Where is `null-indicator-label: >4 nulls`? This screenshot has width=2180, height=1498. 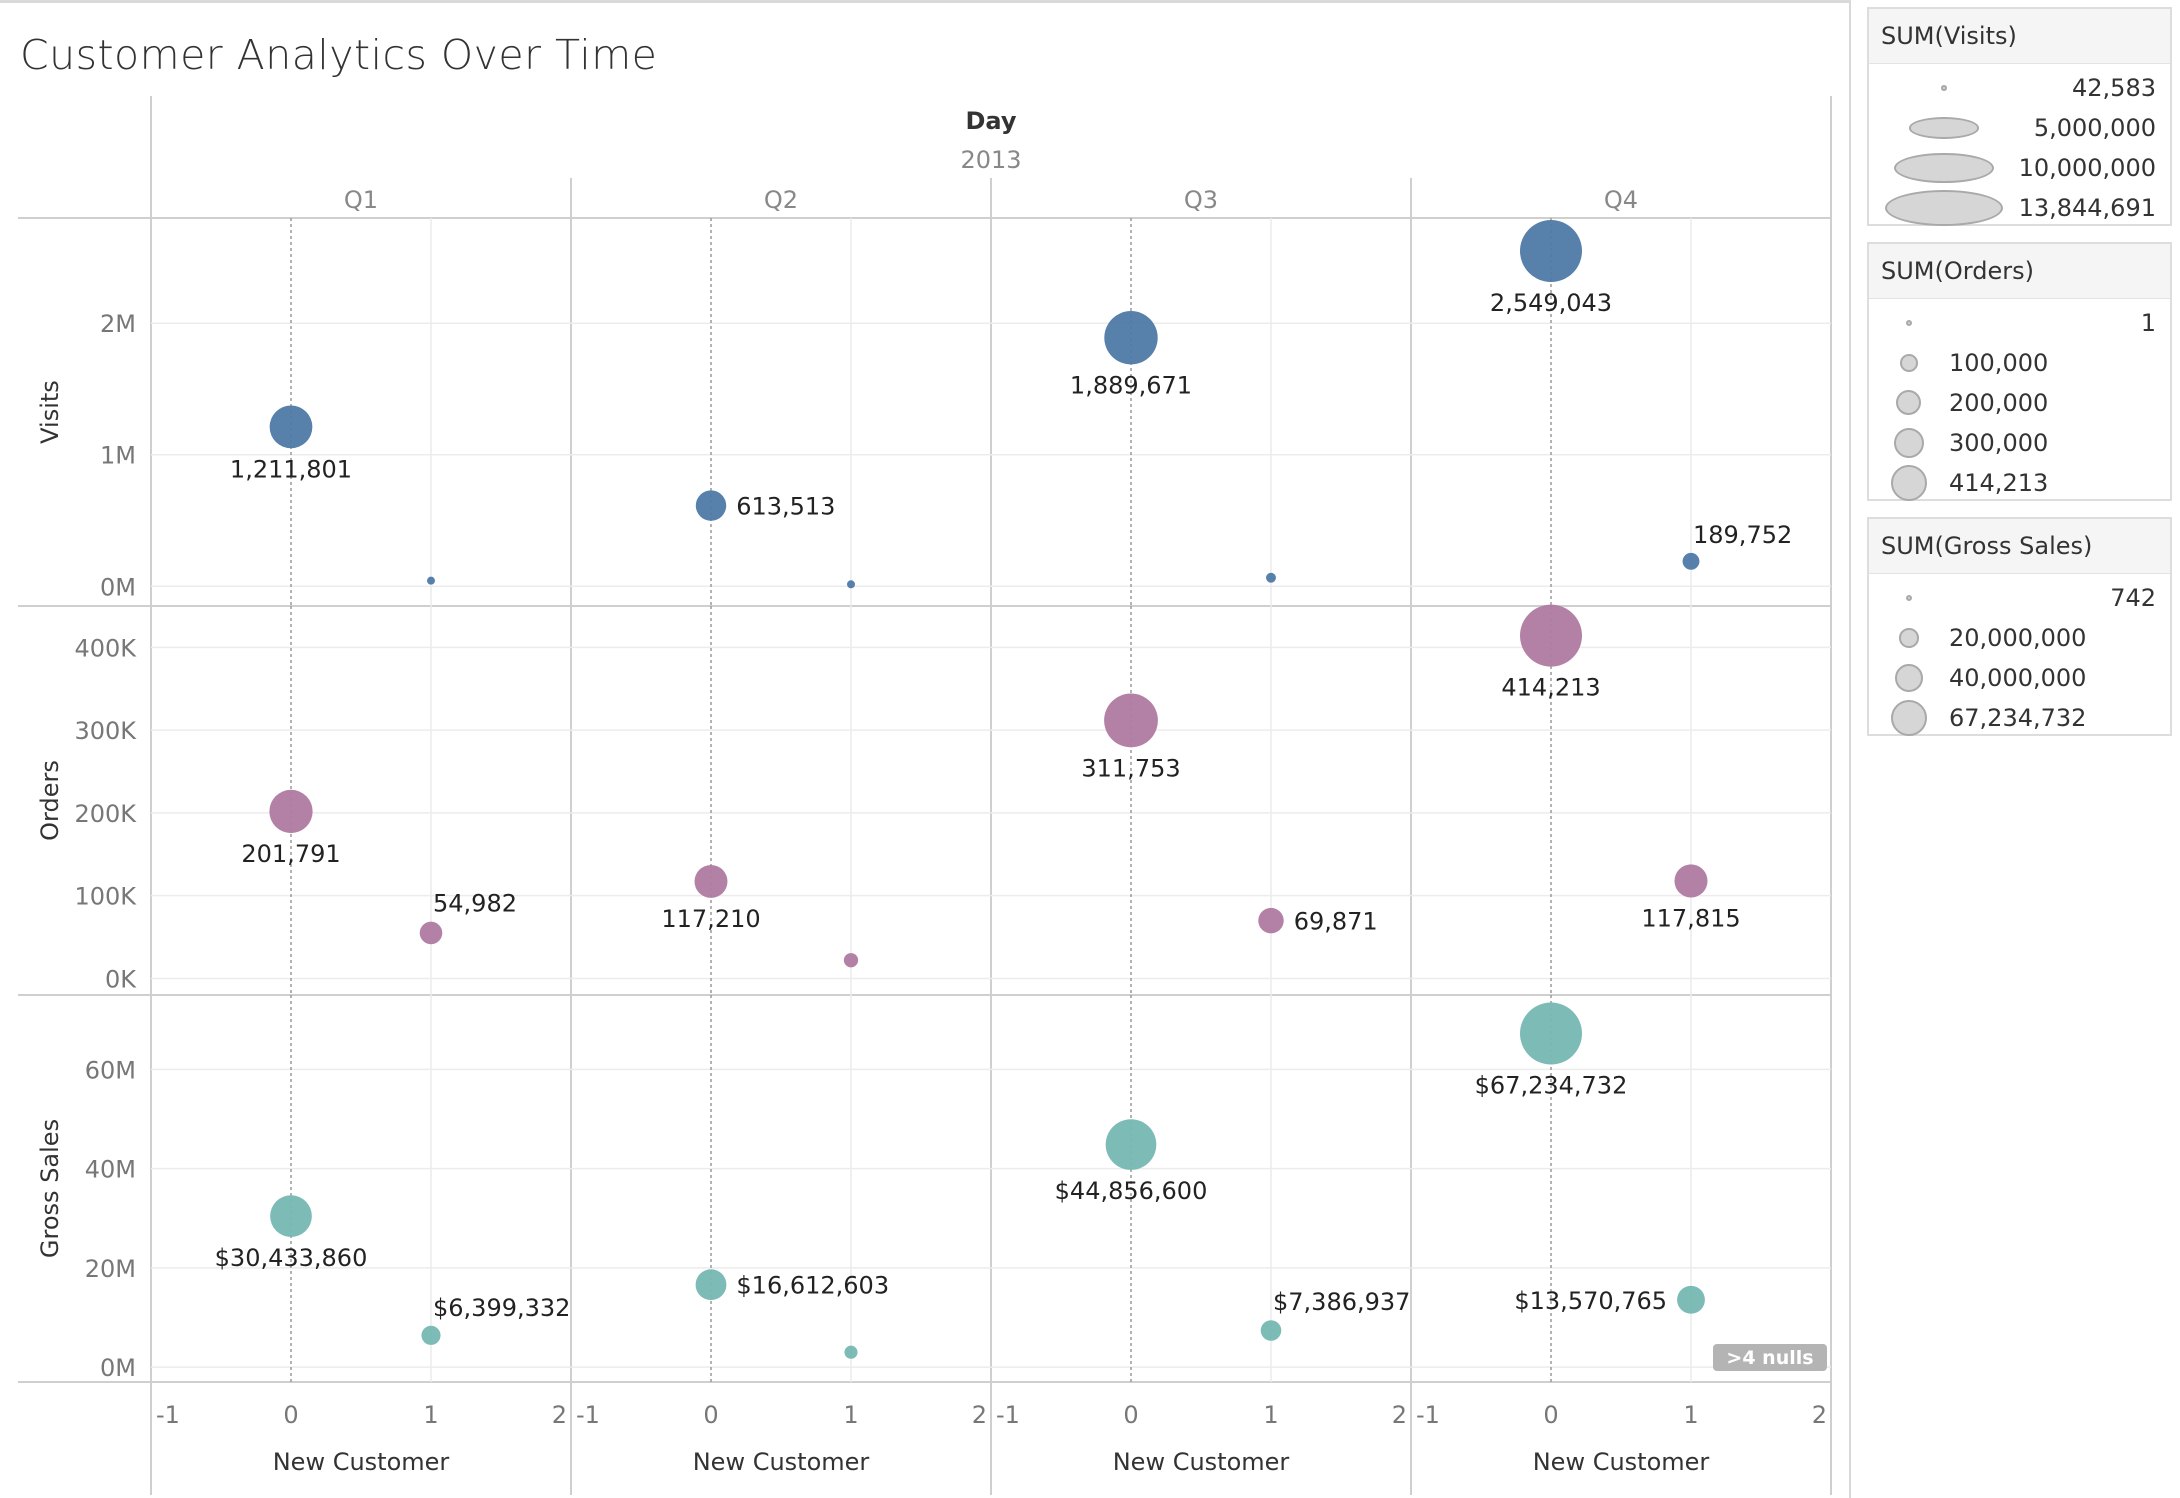 null-indicator-label: >4 nulls is located at coordinates (1769, 1358).